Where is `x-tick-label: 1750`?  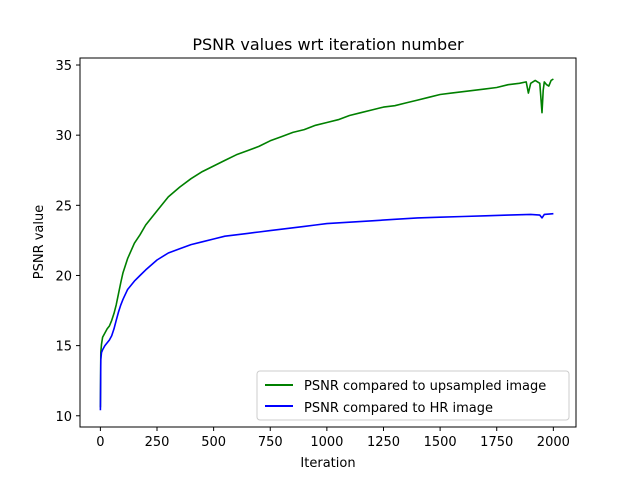 x-tick-label: 1750 is located at coordinates (496, 442).